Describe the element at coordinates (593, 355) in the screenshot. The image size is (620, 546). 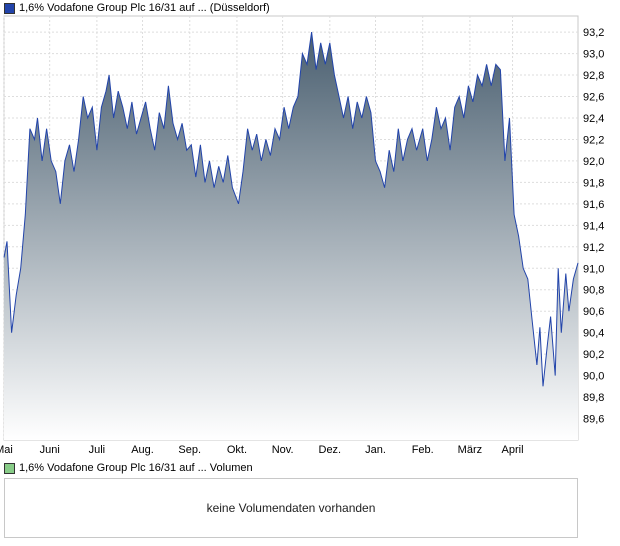
I see `y-tick-label: 90,2` at that location.